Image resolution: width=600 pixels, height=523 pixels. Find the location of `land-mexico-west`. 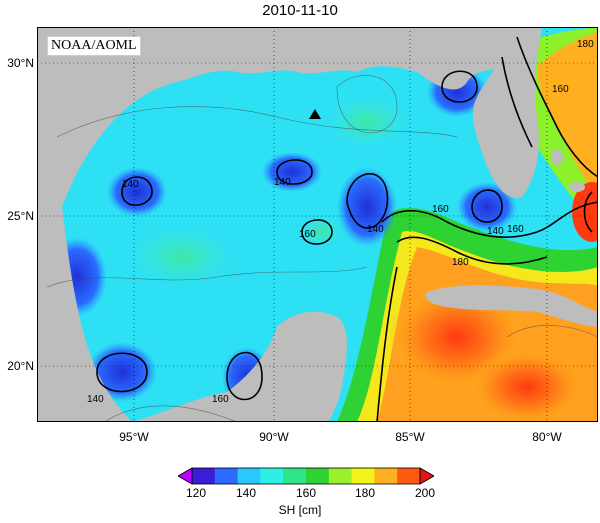

land-mexico-west is located at coordinates (84, 314).